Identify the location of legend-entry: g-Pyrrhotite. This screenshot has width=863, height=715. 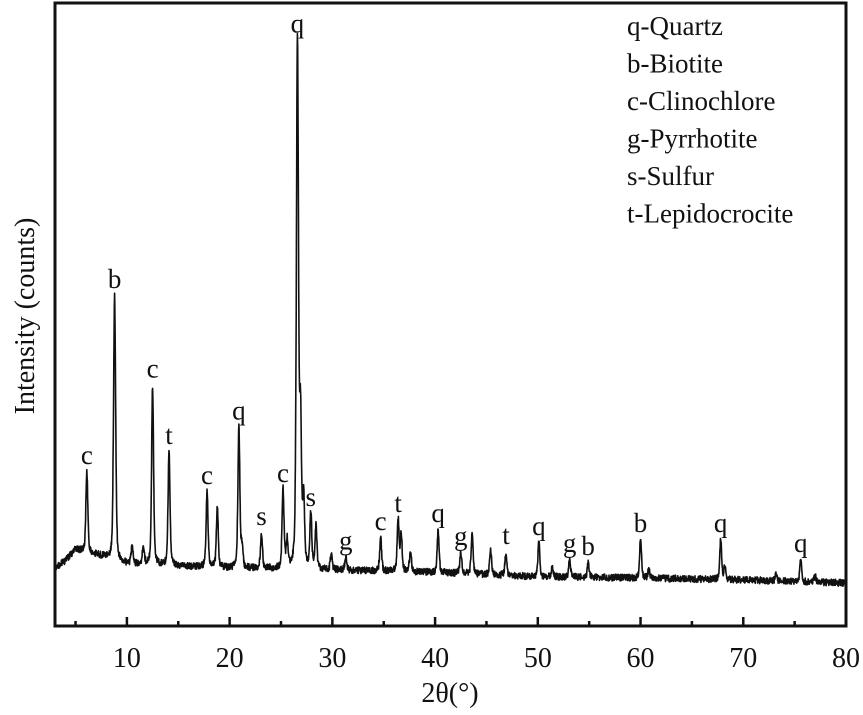
(692, 139).